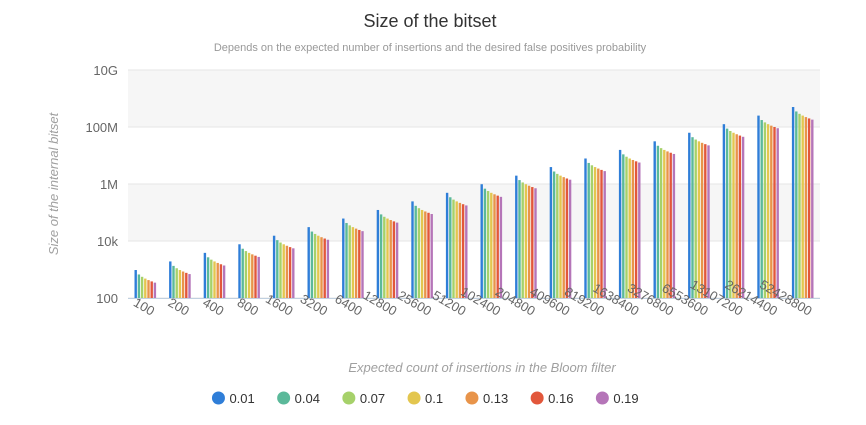  Describe the element at coordinates (552, 398) in the screenshot. I see `legend-item: 0.16` at that location.